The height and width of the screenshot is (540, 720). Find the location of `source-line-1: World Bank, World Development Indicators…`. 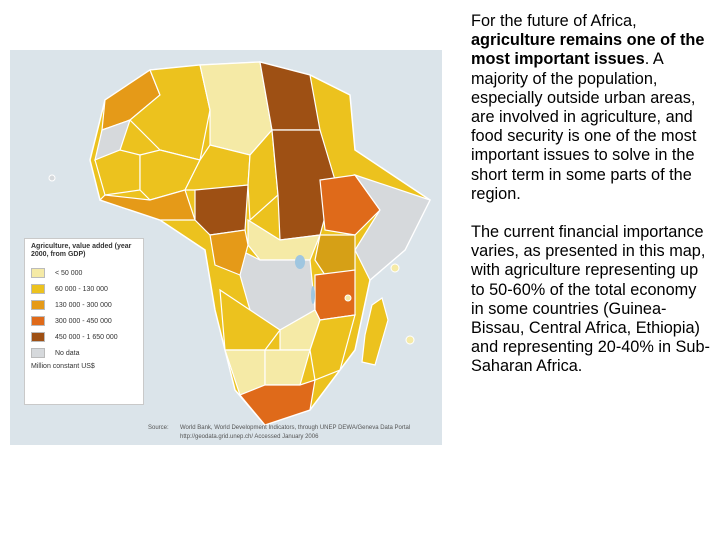

source-line-1: World Bank, World Development Indicators… is located at coordinates (295, 428).